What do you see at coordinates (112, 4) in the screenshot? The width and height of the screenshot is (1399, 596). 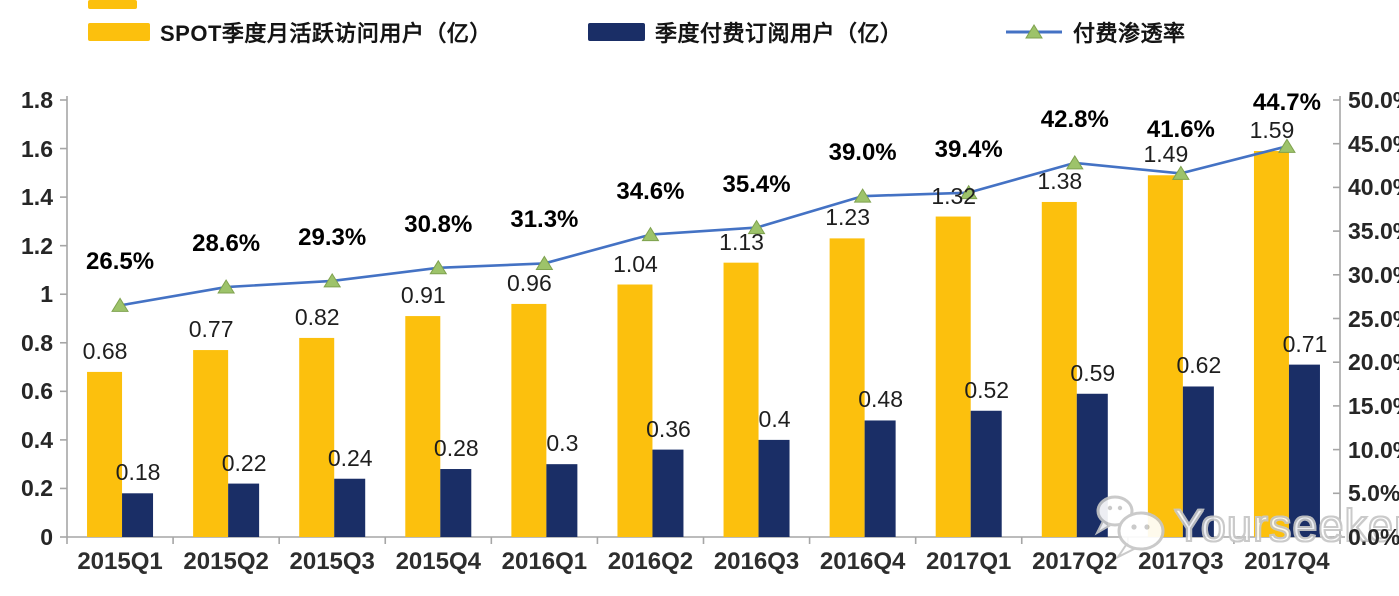 I see `cropped-bar-artifact` at bounding box center [112, 4].